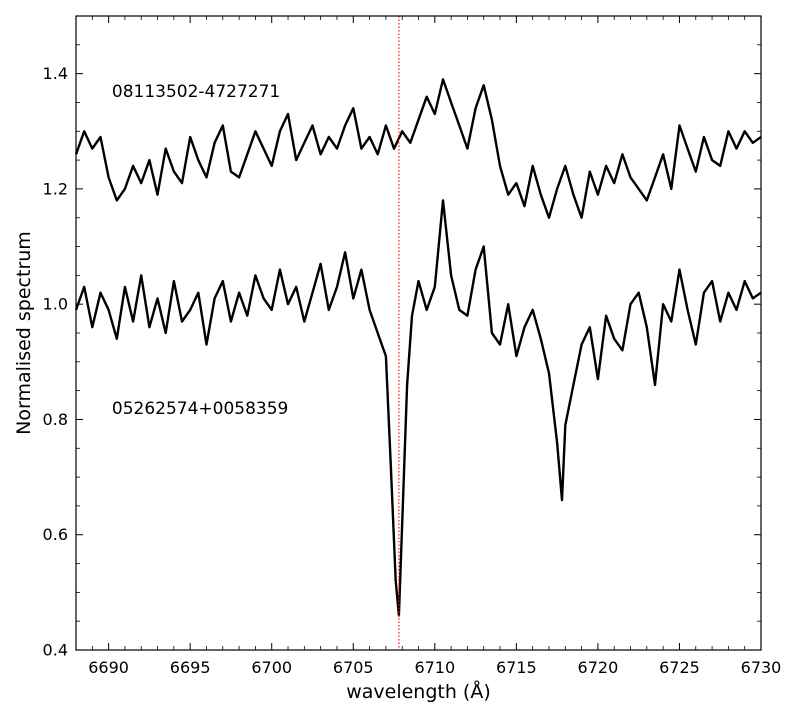 This screenshot has width=800, height=720. Describe the element at coordinates (108, 667) in the screenshot. I see `x-tick-label: 6690` at that location.